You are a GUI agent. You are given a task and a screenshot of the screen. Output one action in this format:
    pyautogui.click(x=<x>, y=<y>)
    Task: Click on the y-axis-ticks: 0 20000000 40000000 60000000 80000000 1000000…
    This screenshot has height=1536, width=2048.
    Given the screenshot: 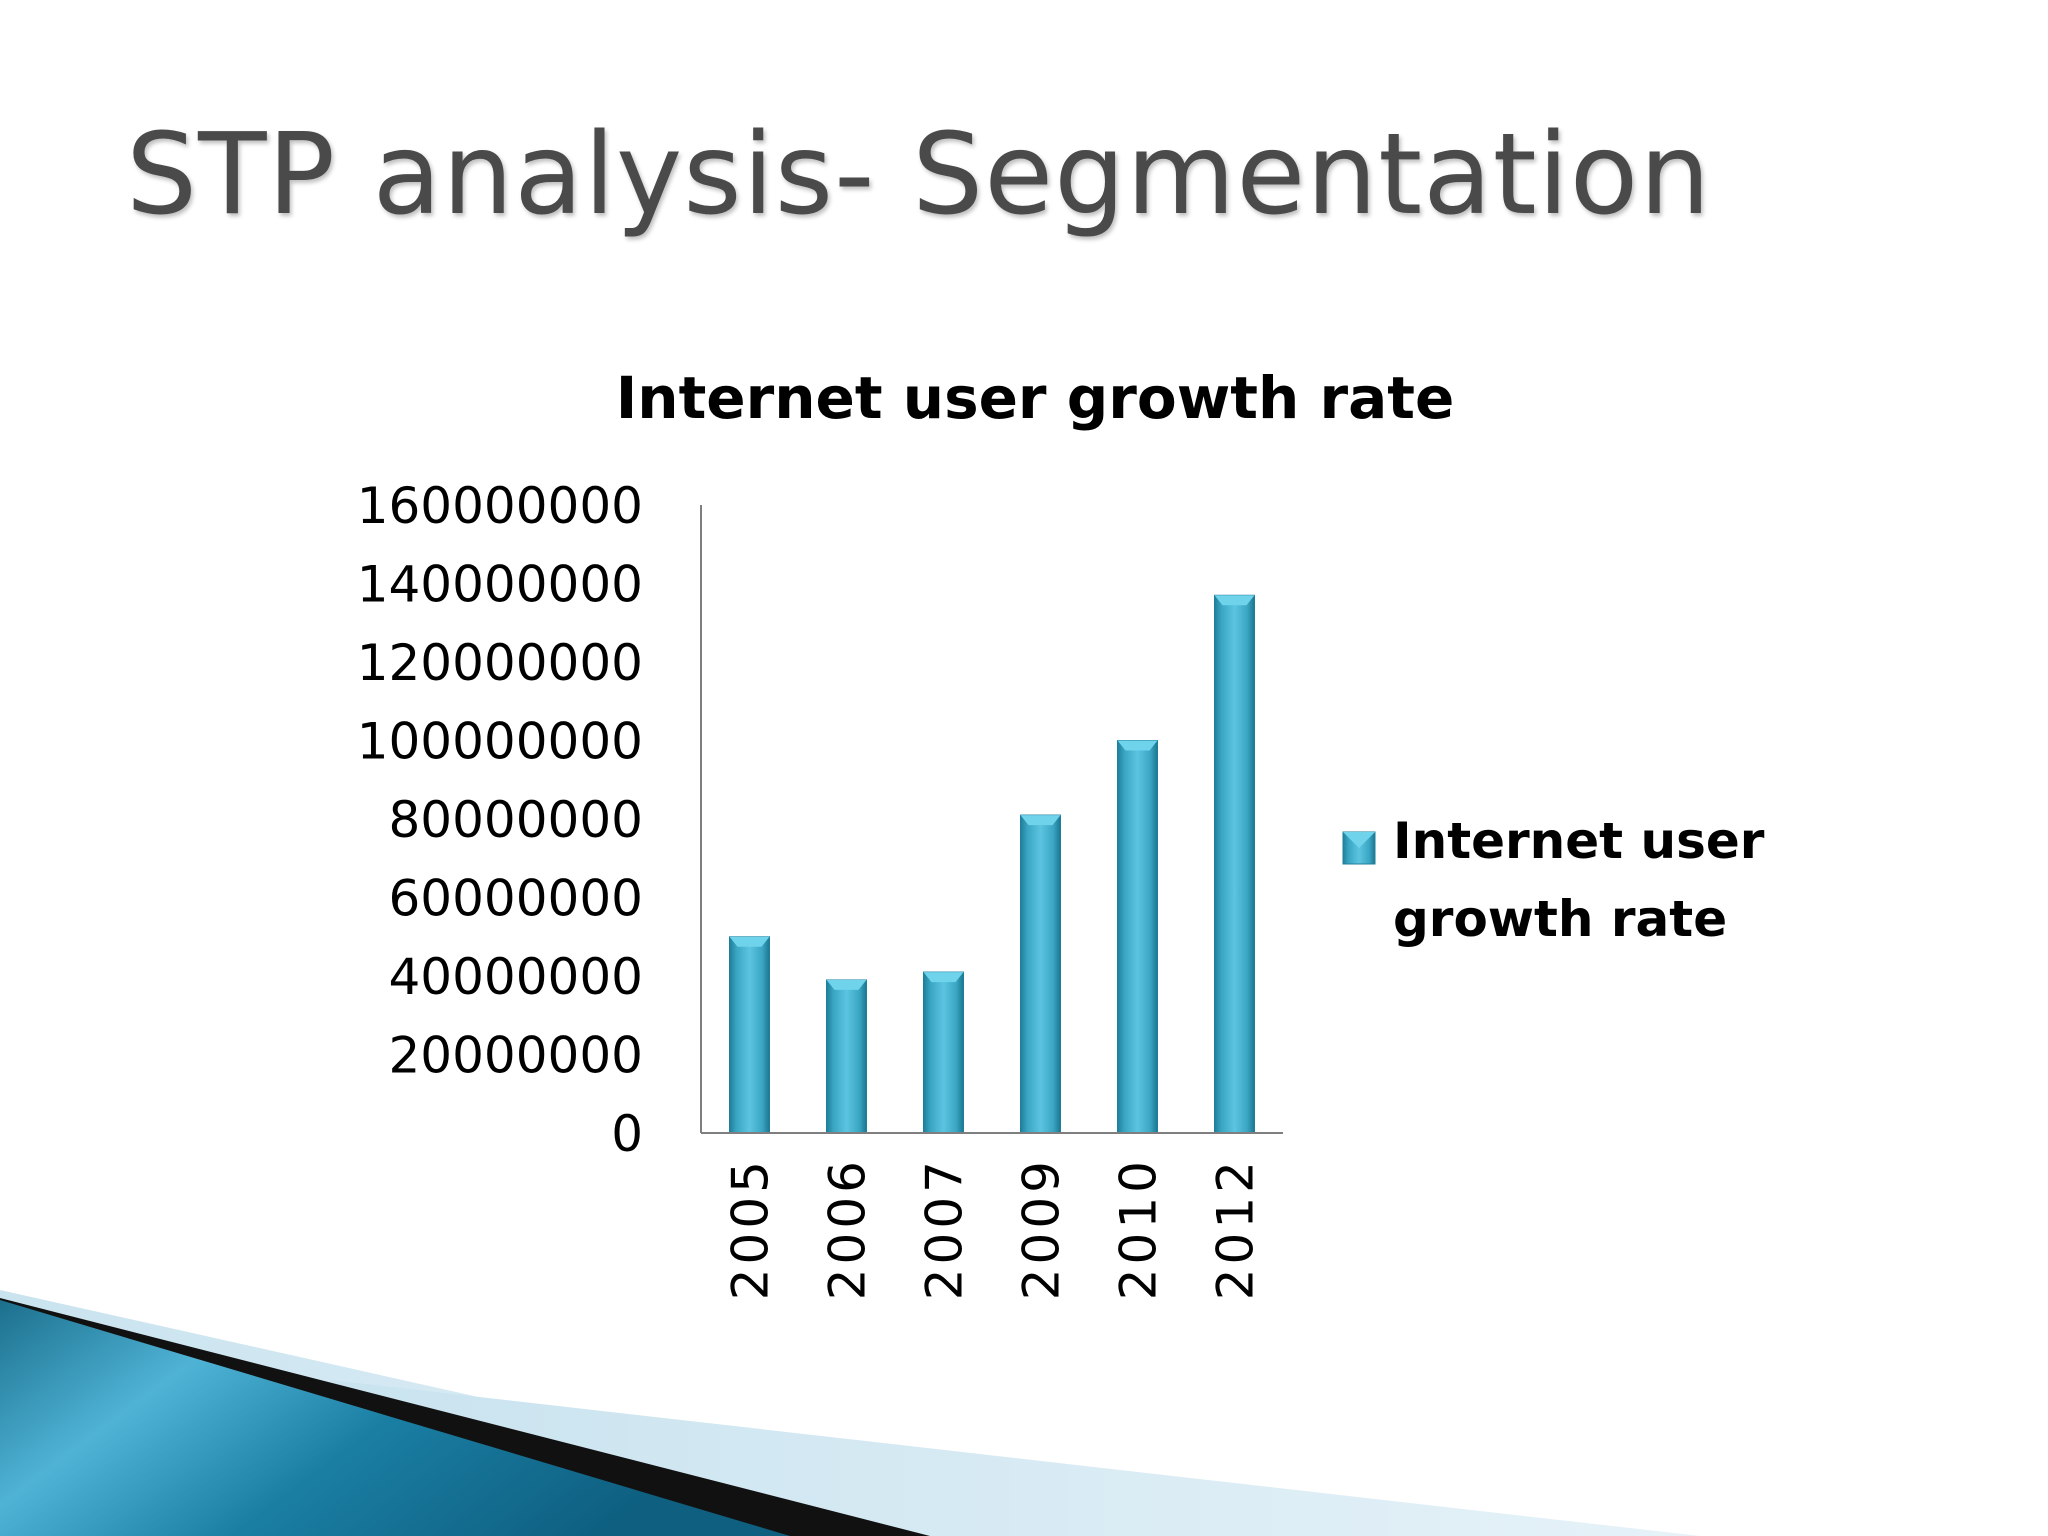 What is the action you would take?
    pyautogui.click(x=500, y=820)
    